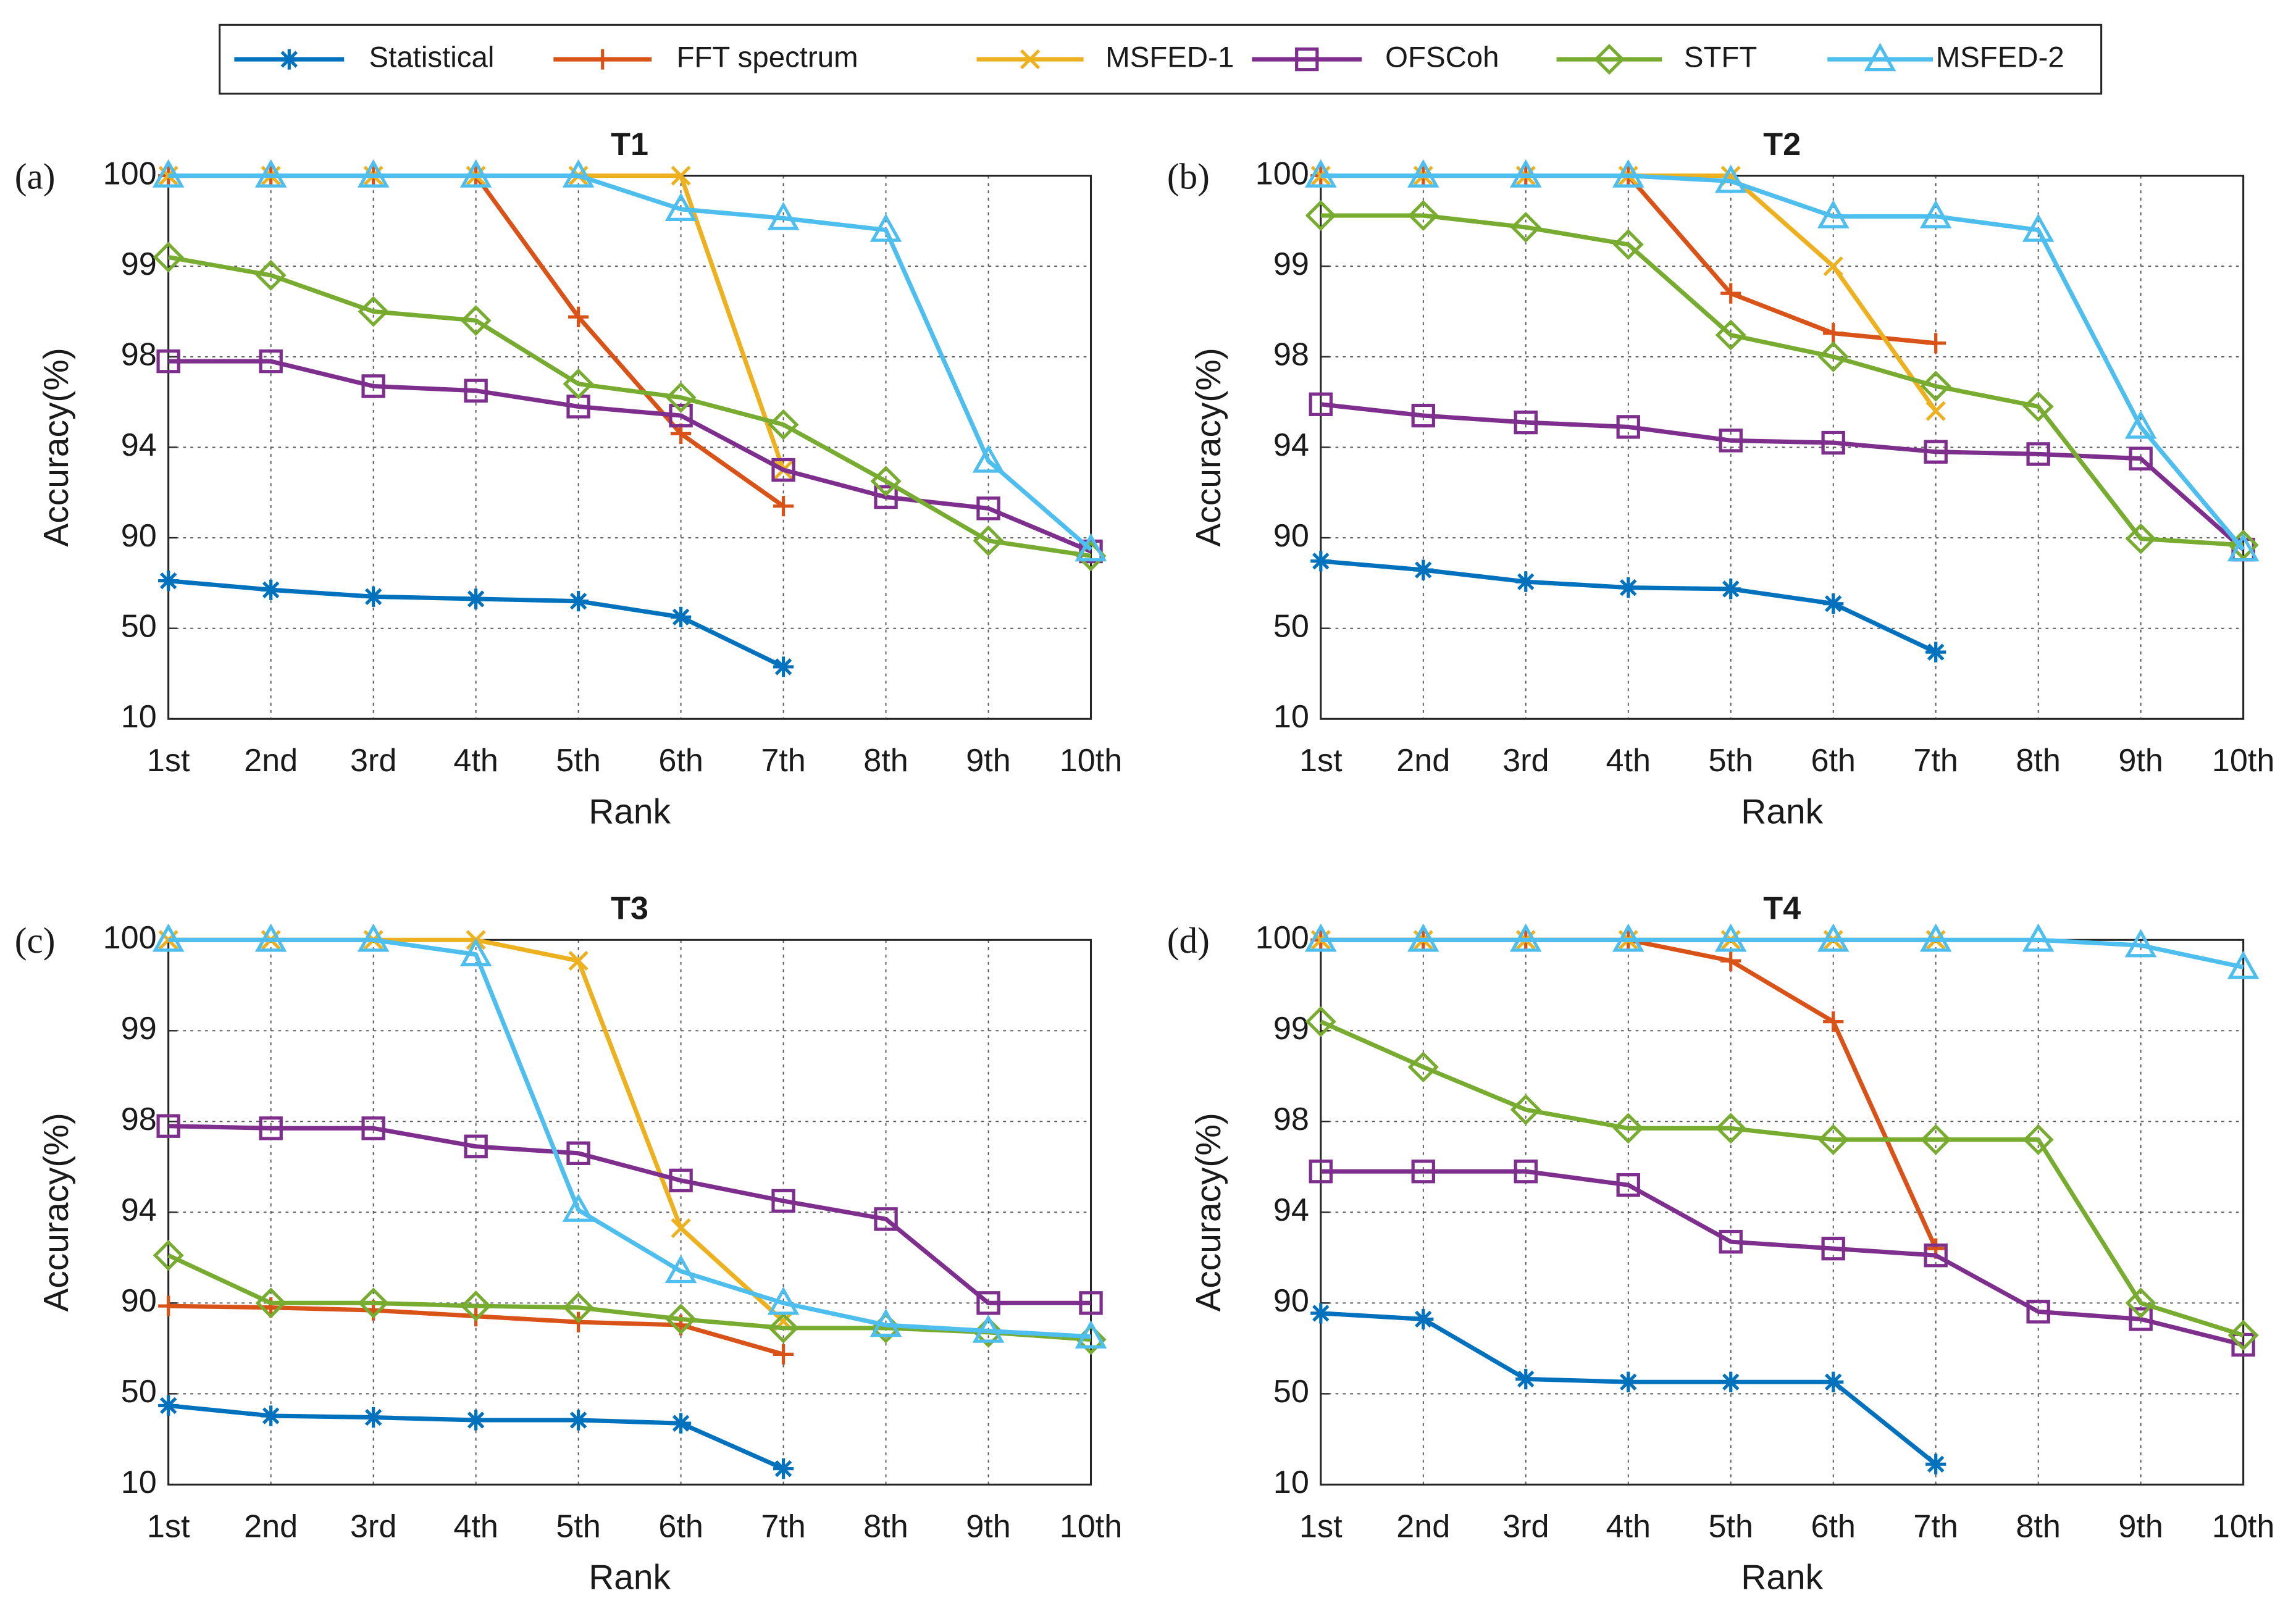 The image size is (2296, 1614). What do you see at coordinates (1189, 176) in the screenshot?
I see `panel-label: (b)` at bounding box center [1189, 176].